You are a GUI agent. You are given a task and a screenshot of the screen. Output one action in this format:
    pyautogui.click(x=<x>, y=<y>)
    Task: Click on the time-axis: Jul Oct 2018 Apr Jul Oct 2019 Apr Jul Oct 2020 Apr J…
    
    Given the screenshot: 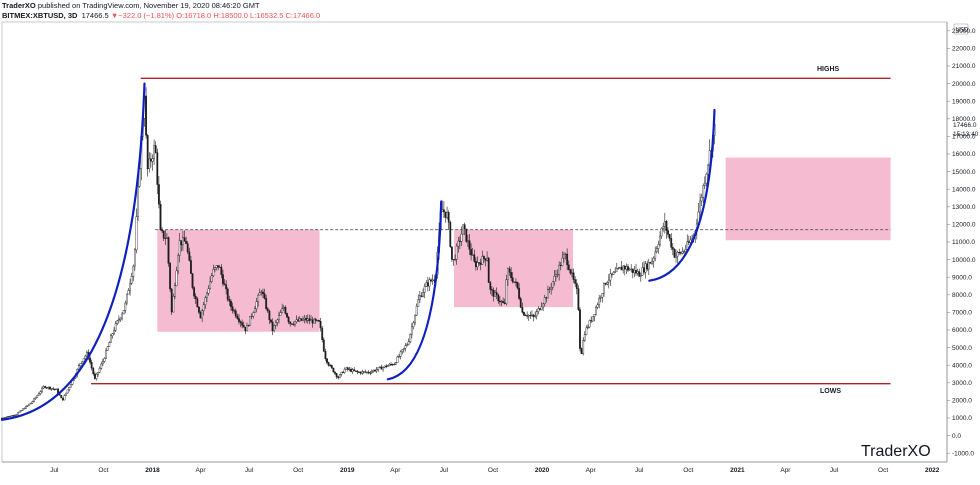 What is the action you would take?
    pyautogui.click(x=495, y=470)
    